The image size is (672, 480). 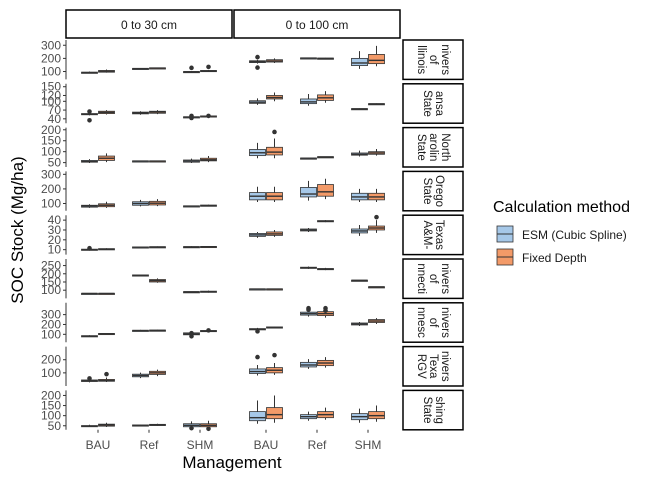 I want to click on y-tick-label: 30, so click(x=55, y=230).